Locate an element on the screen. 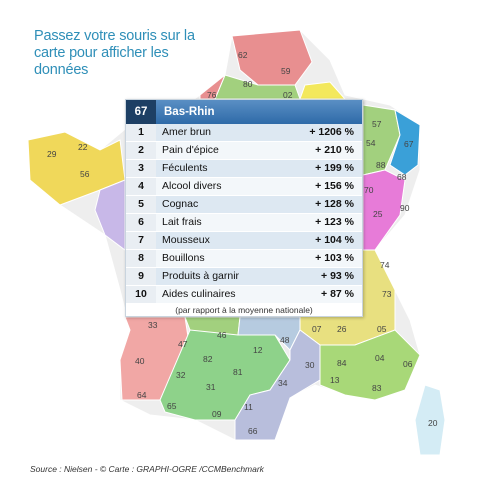  map-label: 29 is located at coordinates (52, 154).